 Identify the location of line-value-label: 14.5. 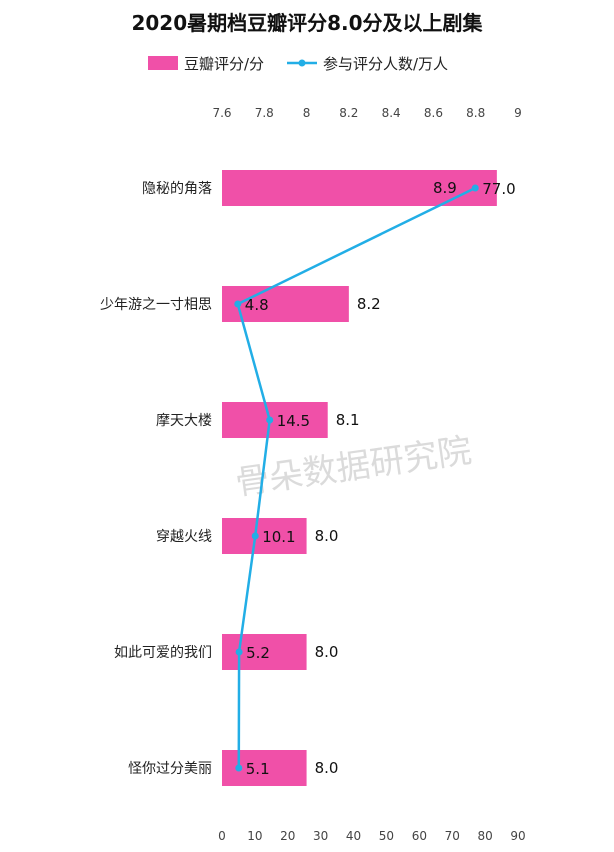
(293, 421).